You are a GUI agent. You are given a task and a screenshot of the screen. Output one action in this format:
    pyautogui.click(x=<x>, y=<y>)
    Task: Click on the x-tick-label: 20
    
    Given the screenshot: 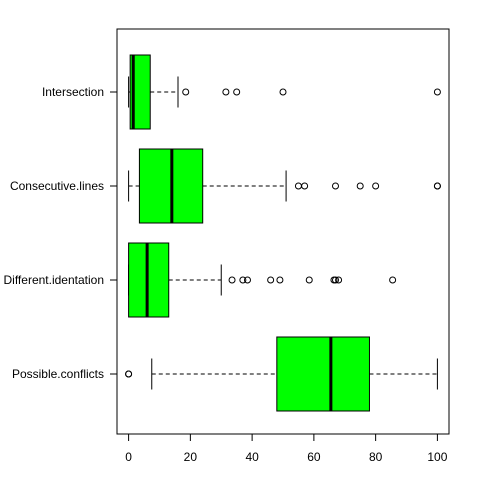 What is the action you would take?
    pyautogui.click(x=191, y=457)
    